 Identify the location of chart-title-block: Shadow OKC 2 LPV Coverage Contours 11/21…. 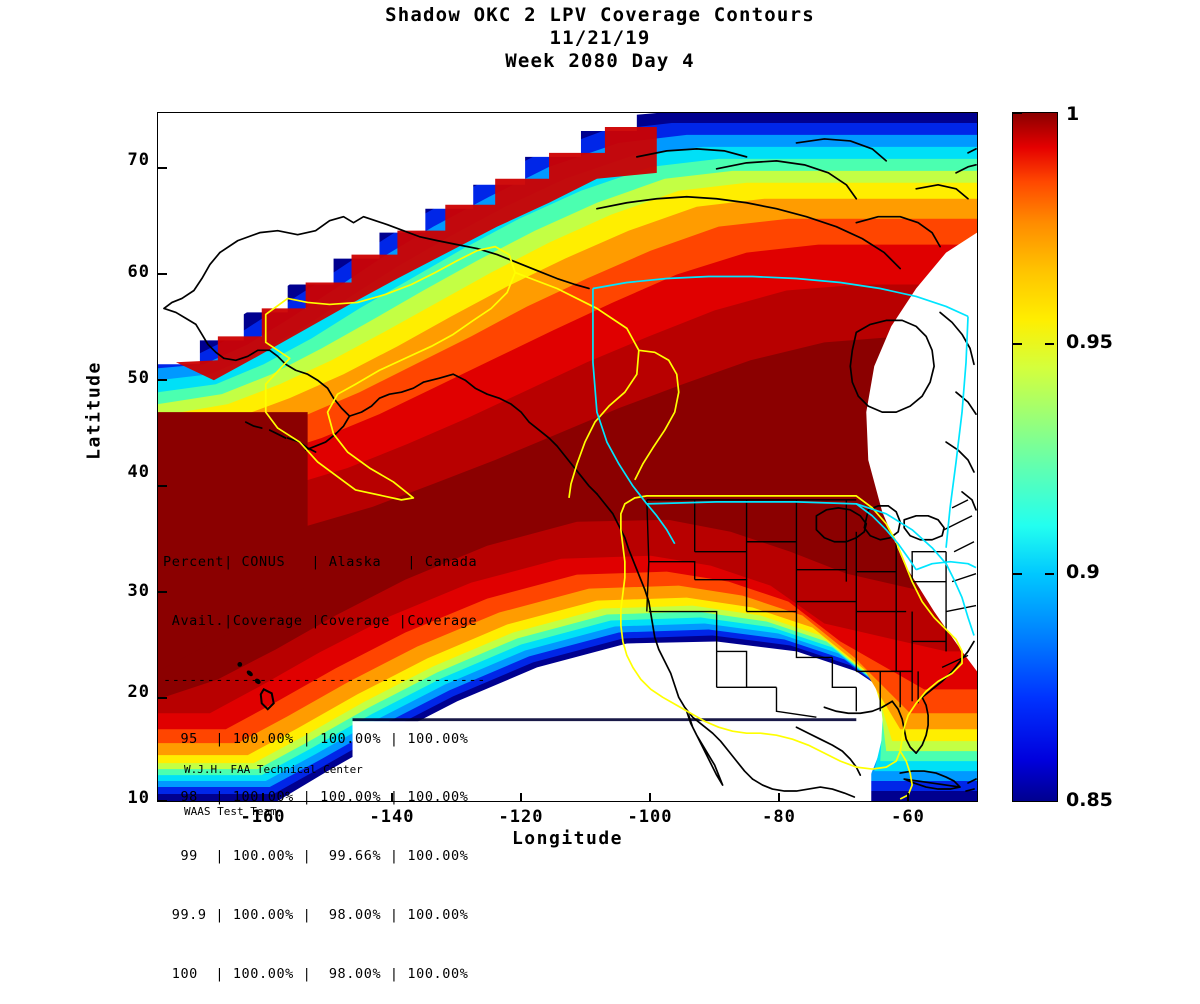
(600, 38).